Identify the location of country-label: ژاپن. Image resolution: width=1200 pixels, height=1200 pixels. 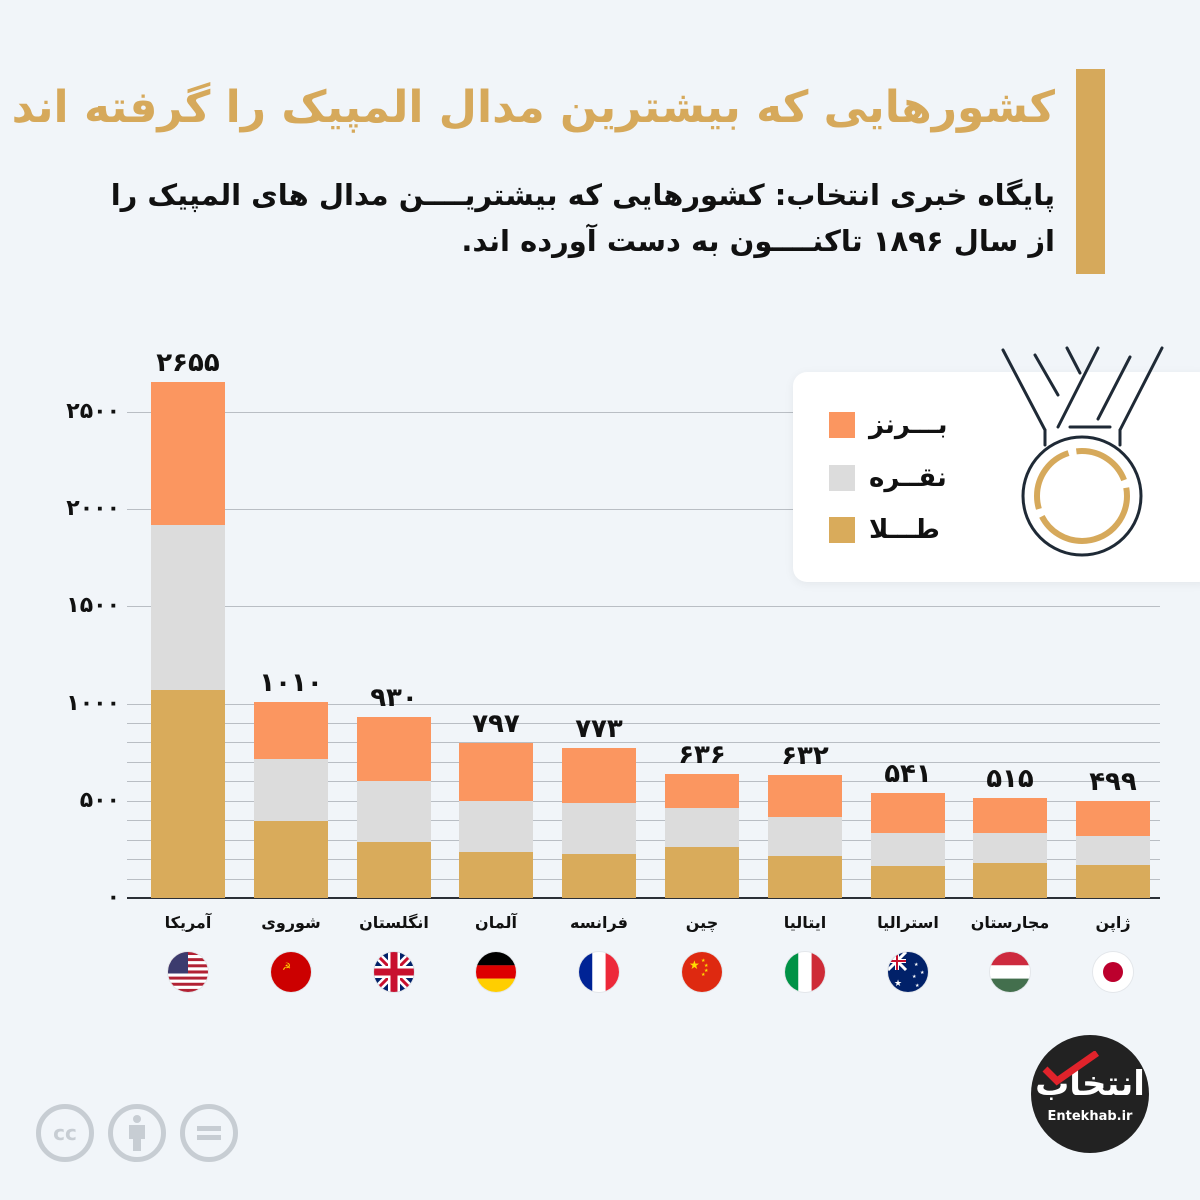
(1113, 922).